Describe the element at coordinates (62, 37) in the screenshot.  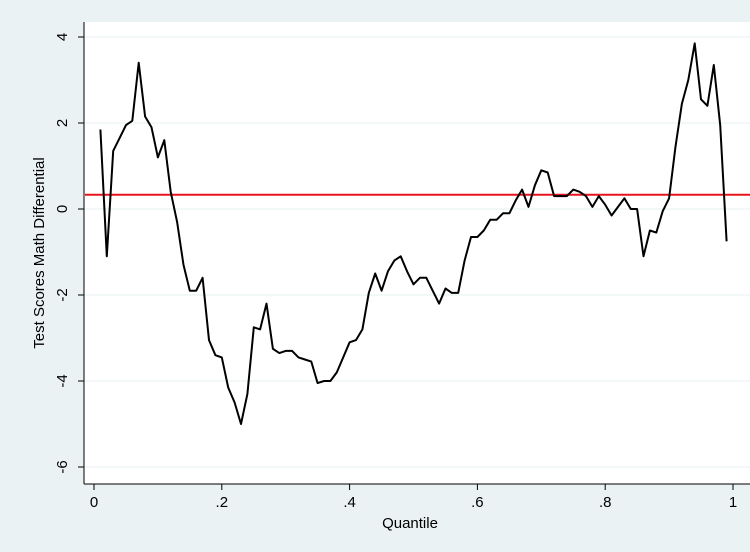
I see `y-tick-label: 4` at that location.